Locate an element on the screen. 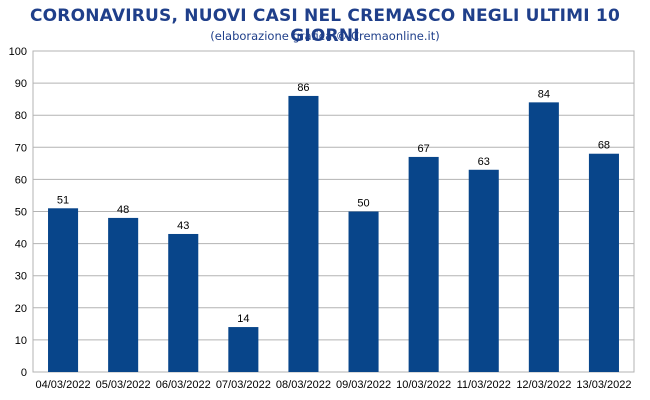 The height and width of the screenshot is (400, 650). chart-subtitle: (elaborazione grafica © Cremaonline.it) is located at coordinates (325, 36).